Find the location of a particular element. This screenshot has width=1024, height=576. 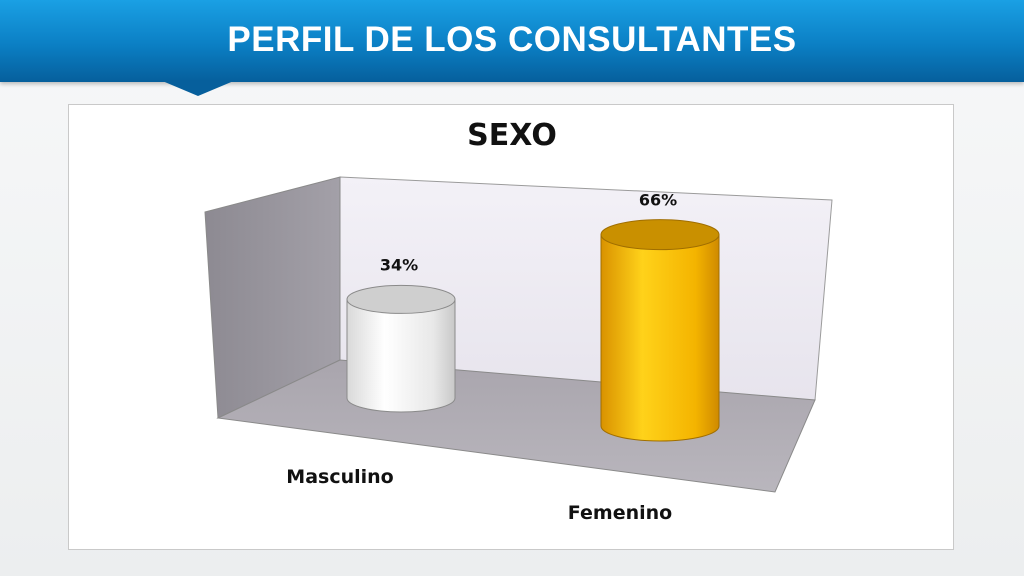

category-label-masculino: Masculino is located at coordinates (339, 477).